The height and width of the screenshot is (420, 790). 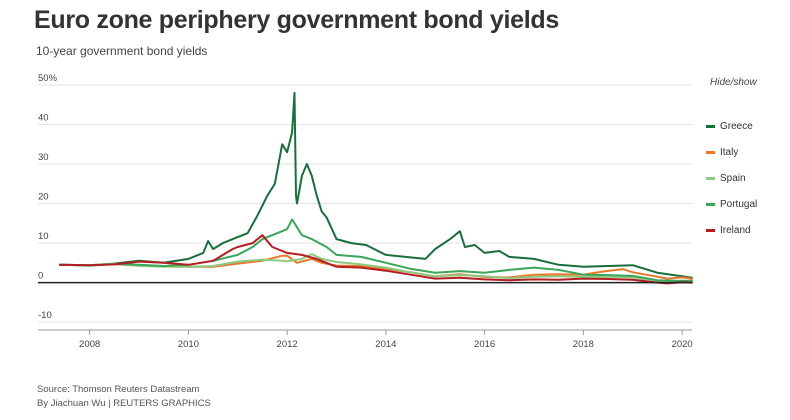 What do you see at coordinates (188, 344) in the screenshot?
I see `x-tick-label: 2010` at bounding box center [188, 344].